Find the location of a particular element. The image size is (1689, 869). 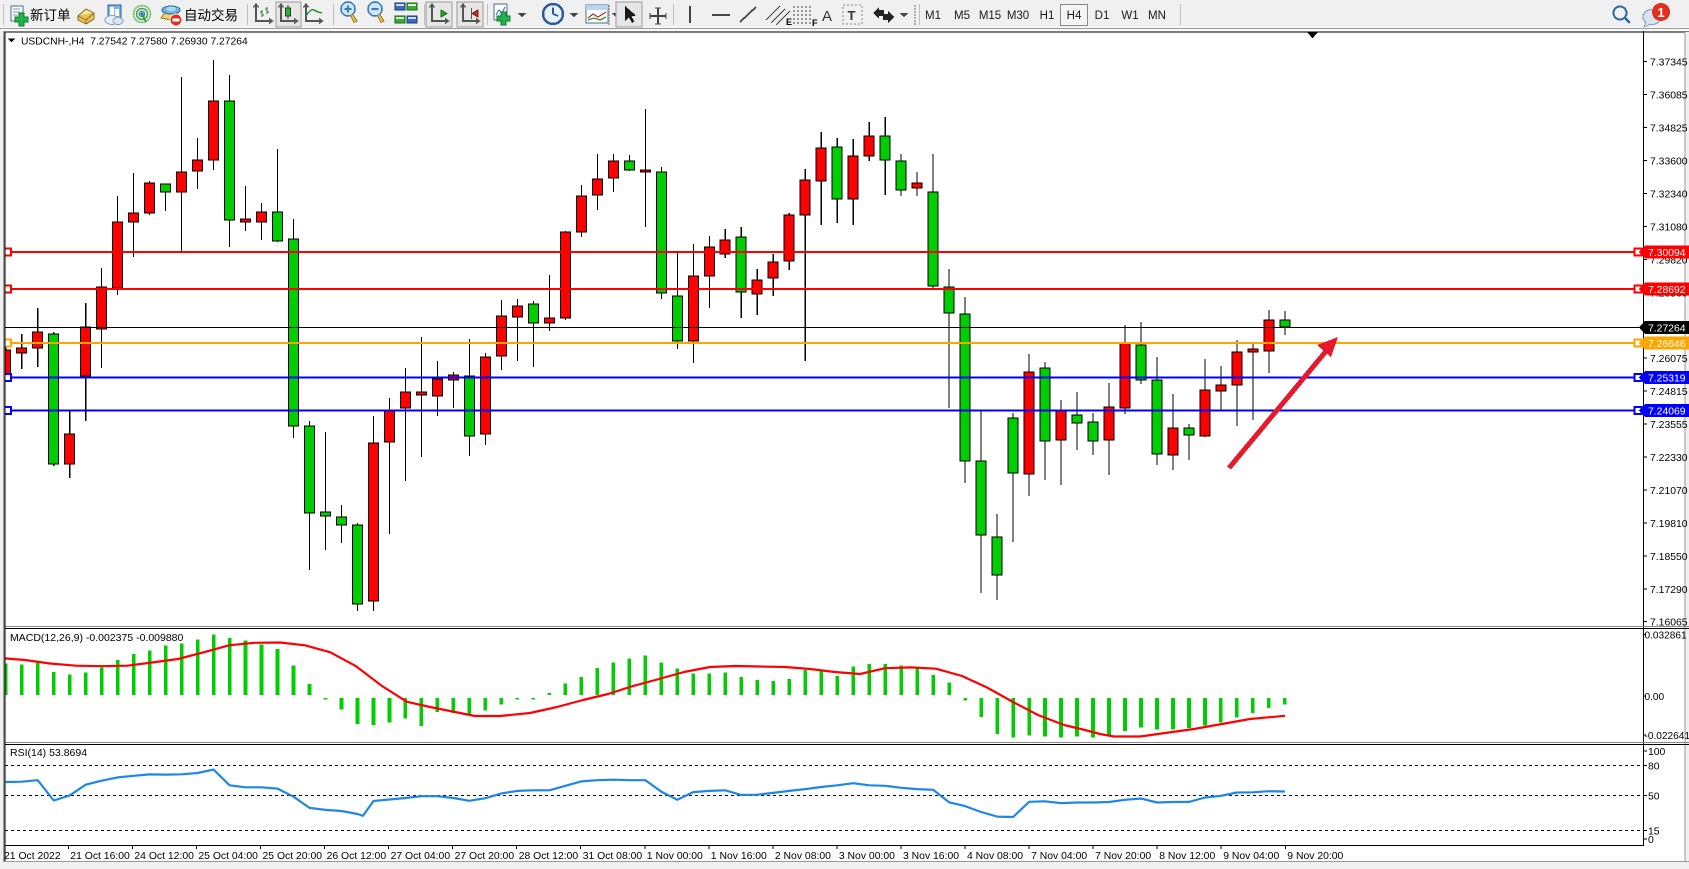

svg-text: W1 is located at coordinates (1129, 16).